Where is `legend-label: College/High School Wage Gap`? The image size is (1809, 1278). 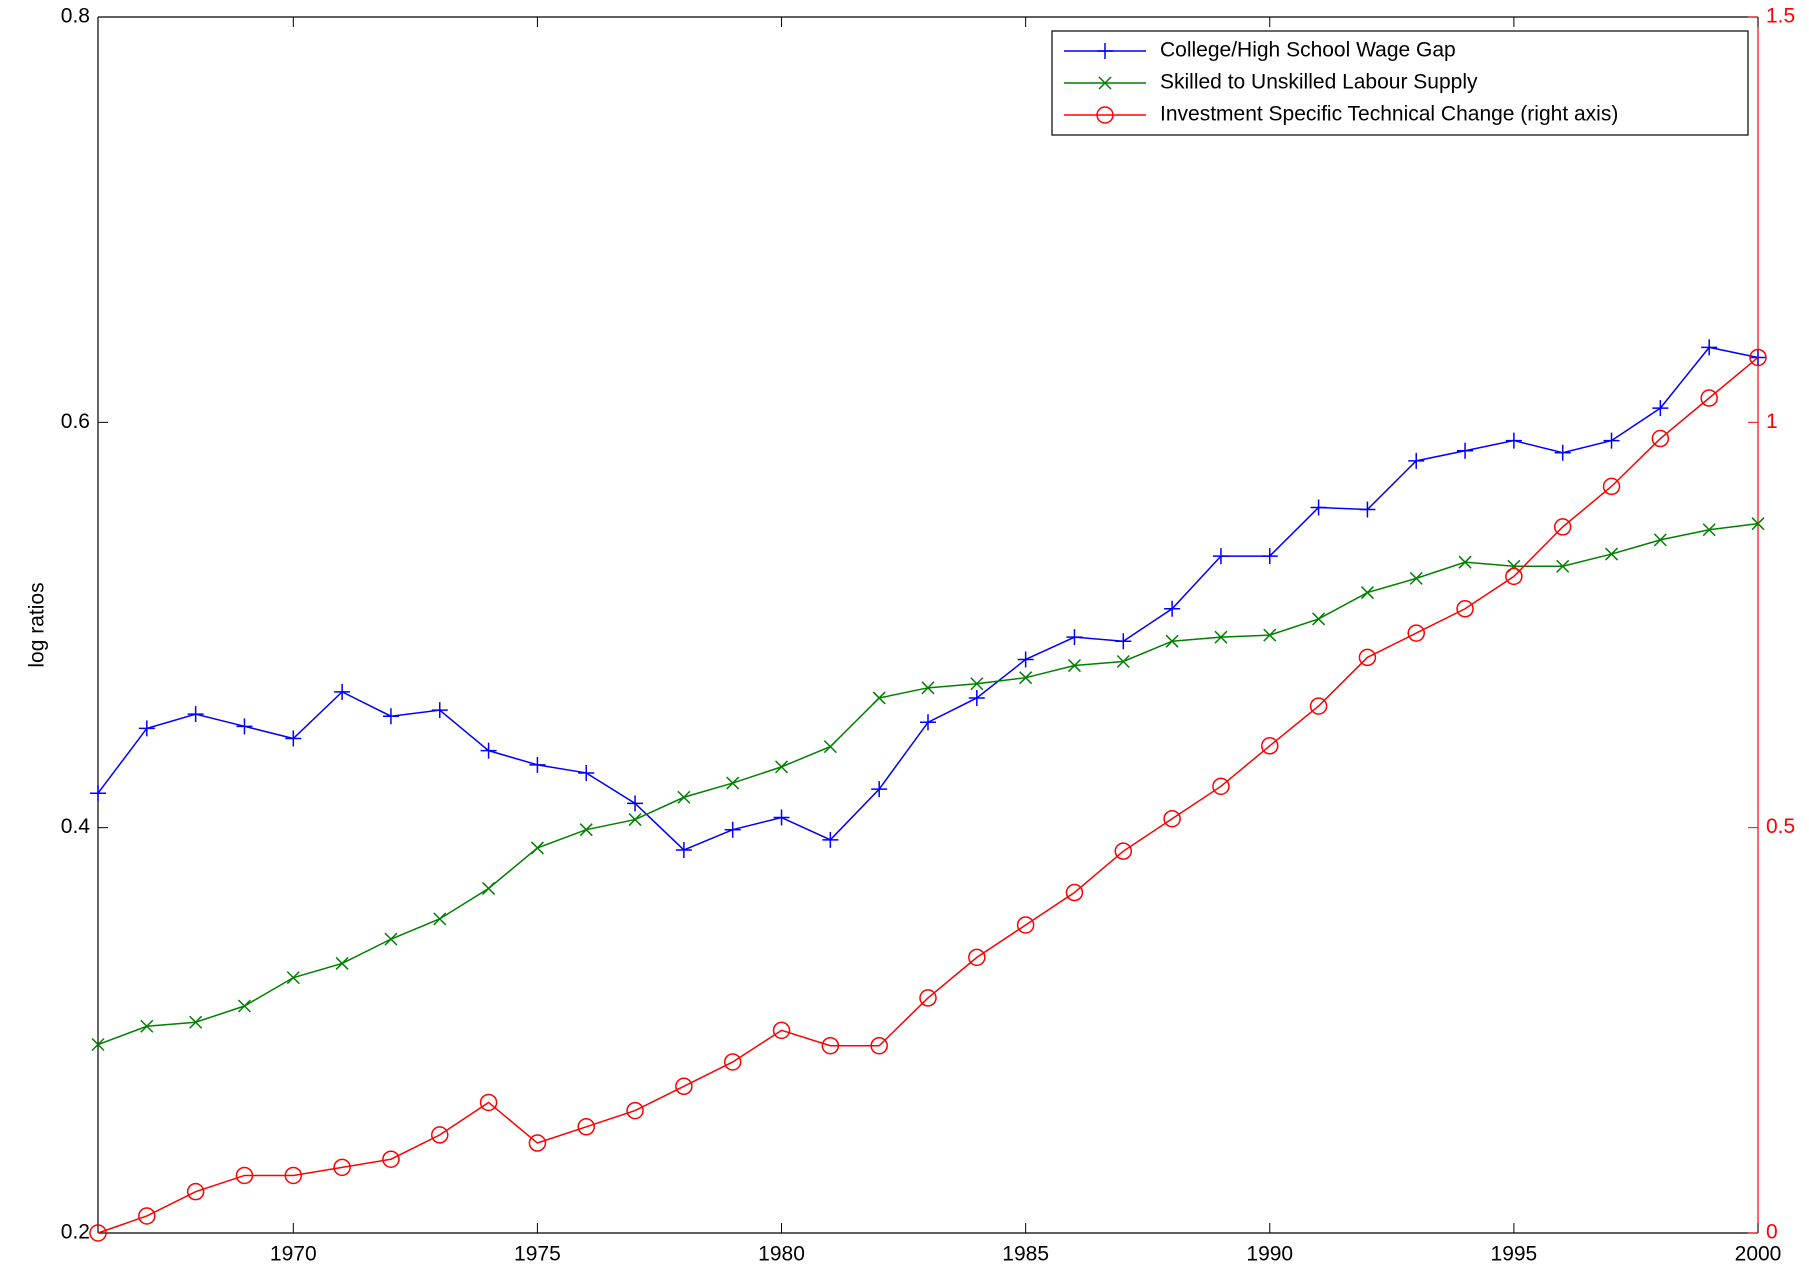
legend-label: College/High School Wage Gap is located at coordinates (1308, 50).